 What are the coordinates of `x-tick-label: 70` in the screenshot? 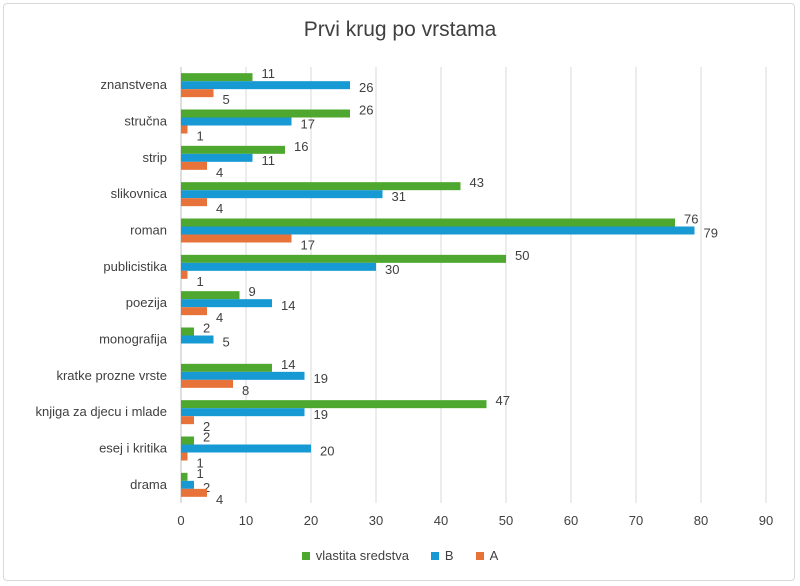 It's located at (636, 520).